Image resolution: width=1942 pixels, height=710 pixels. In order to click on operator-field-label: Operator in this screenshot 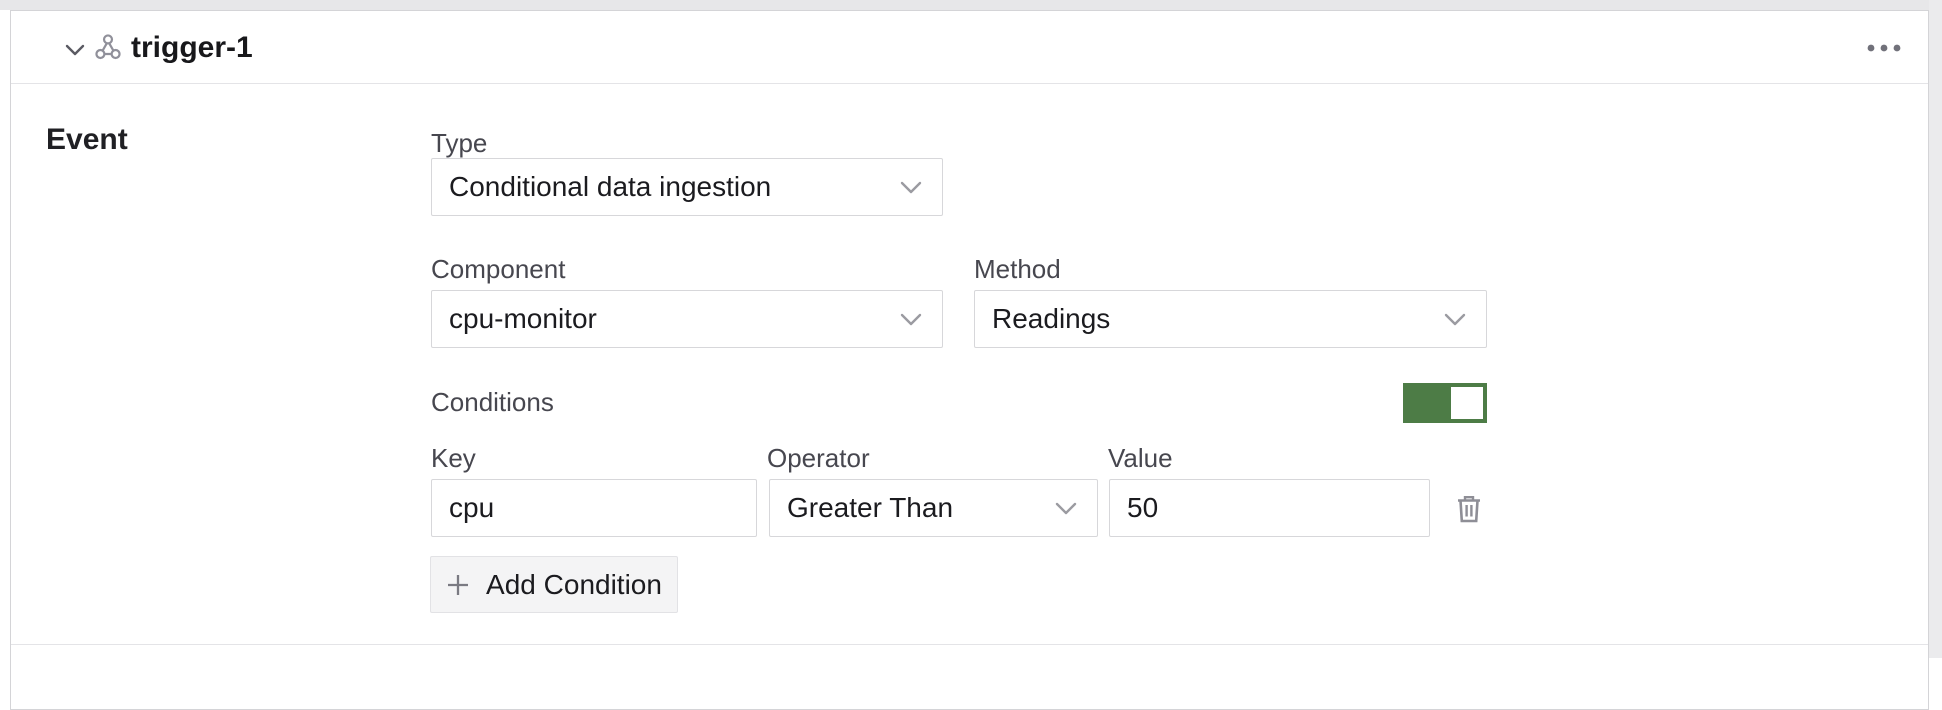, I will do `click(818, 458)`.